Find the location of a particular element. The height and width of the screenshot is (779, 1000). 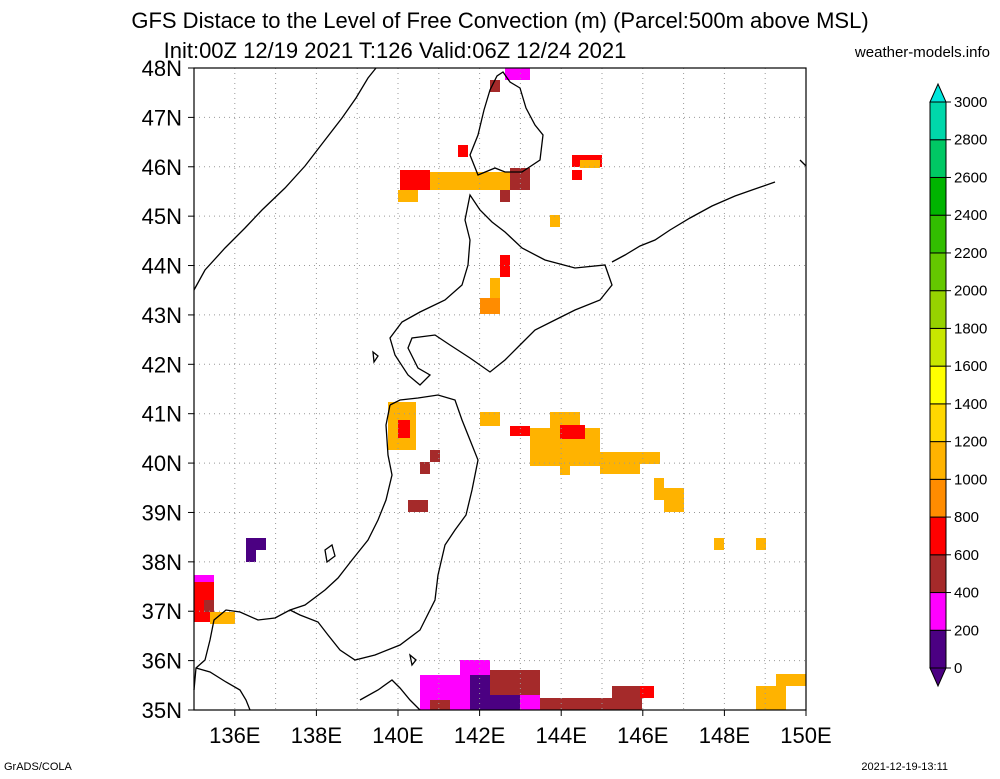

lon-tick-label: 144E is located at coordinates (561, 735).